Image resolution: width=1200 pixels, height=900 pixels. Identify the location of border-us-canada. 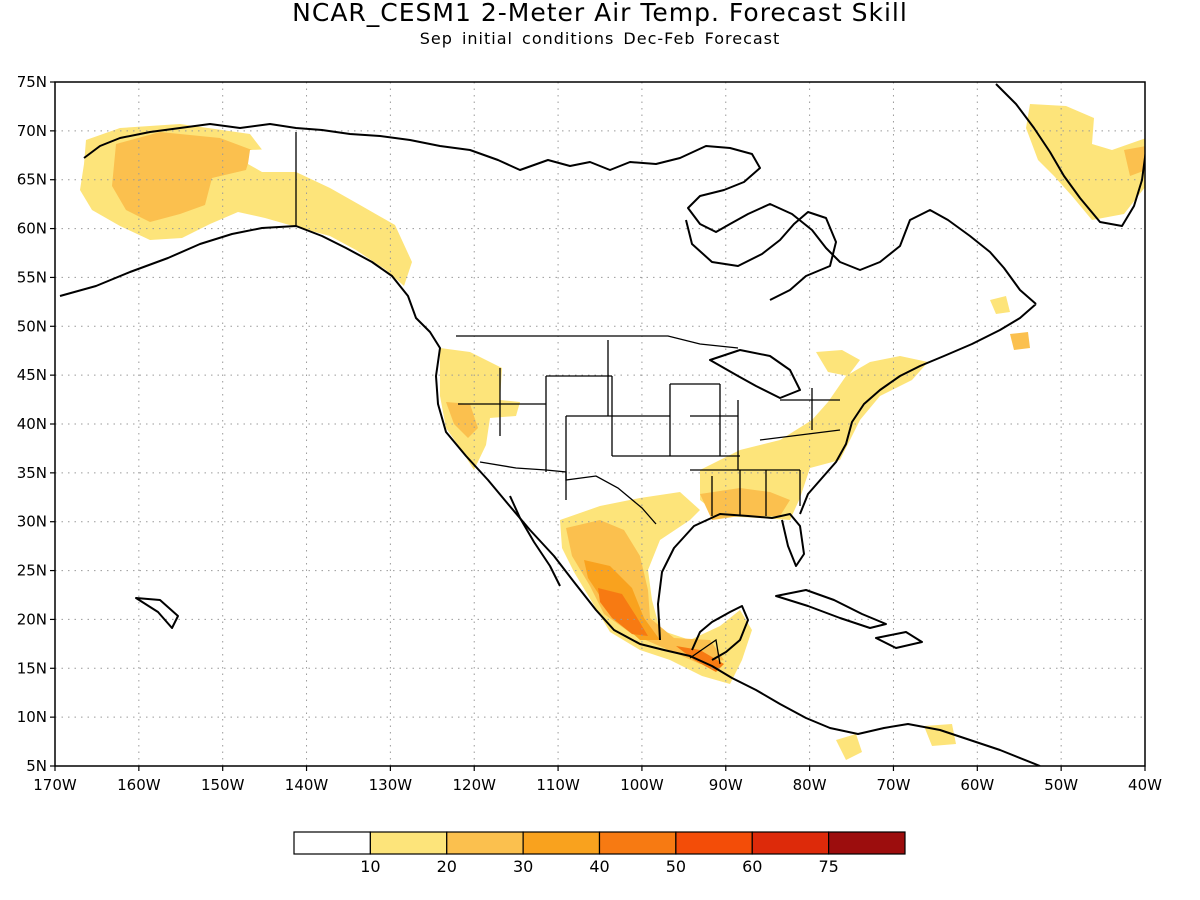
(597, 342).